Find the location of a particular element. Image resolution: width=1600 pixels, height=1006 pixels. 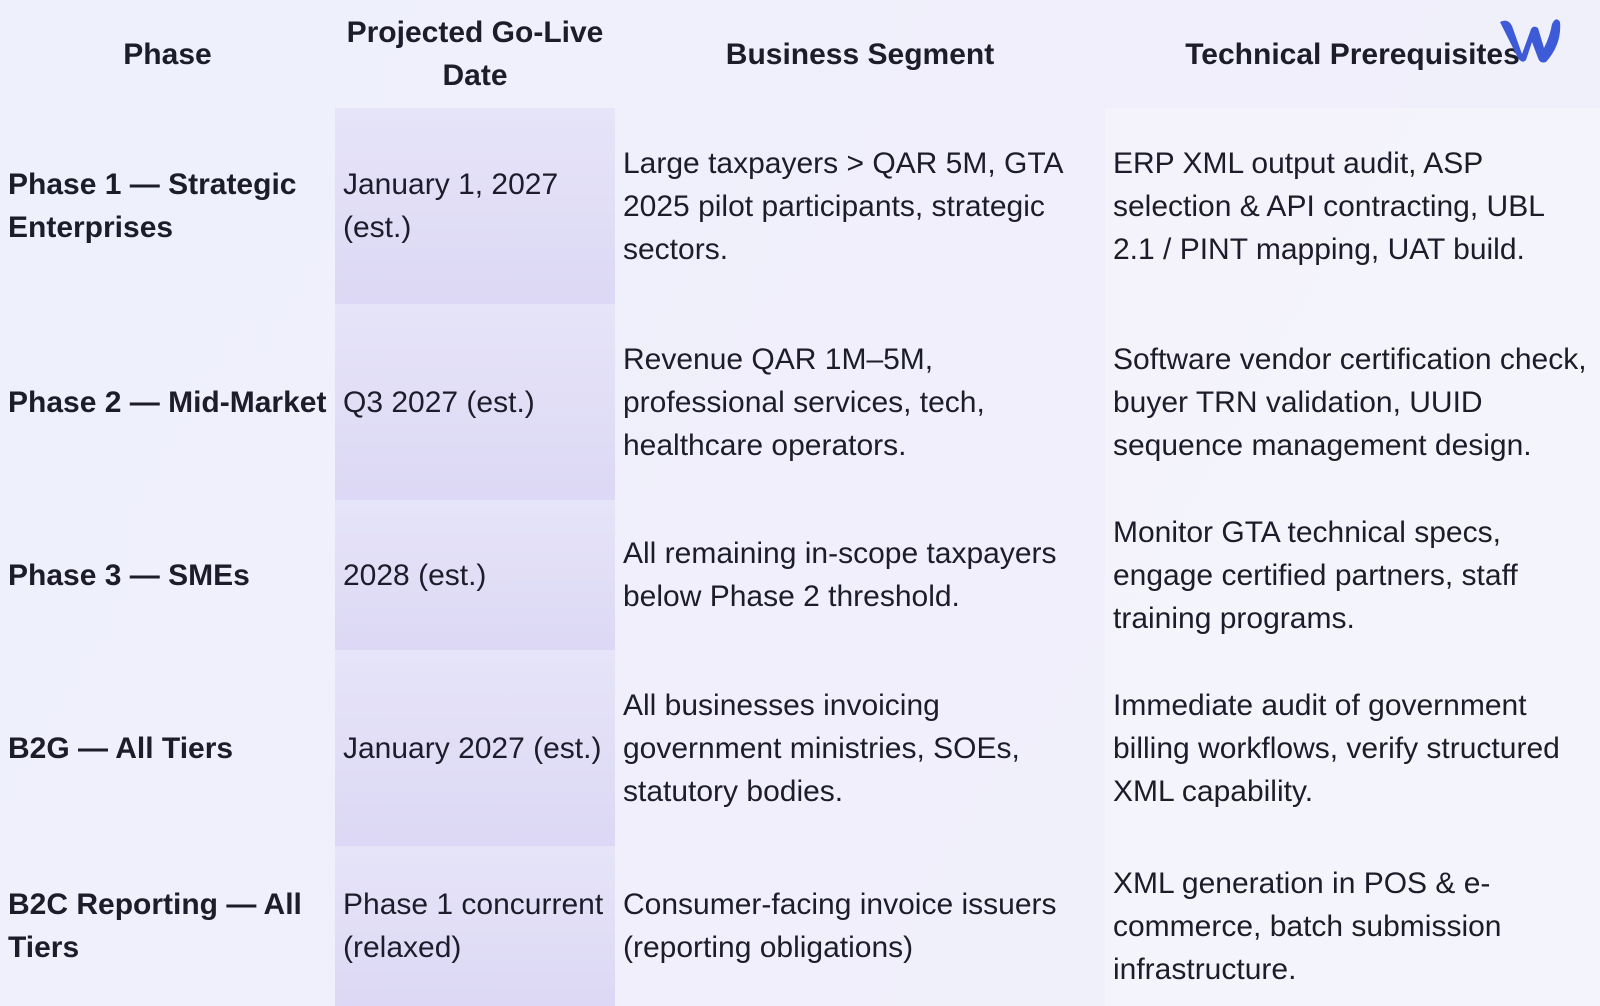

table-cell: Phase 3 — SMEs is located at coordinates (129, 575).